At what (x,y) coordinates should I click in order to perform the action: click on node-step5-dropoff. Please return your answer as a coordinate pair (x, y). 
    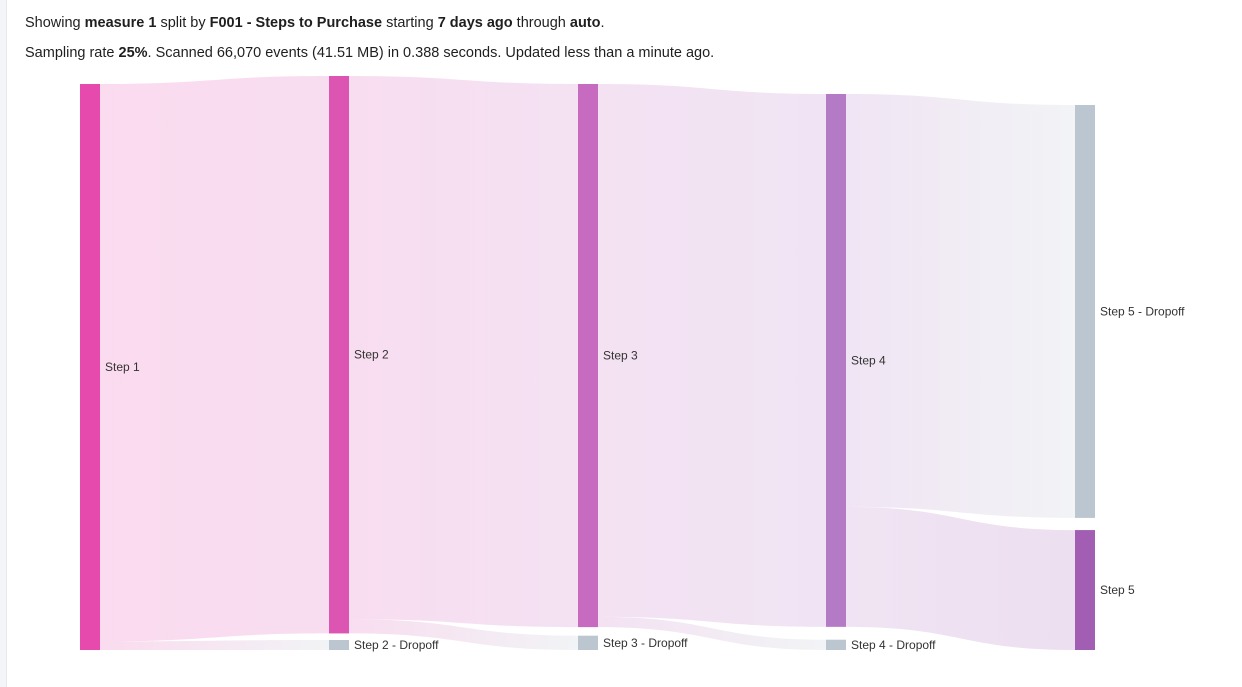
    Looking at the image, I should click on (1085, 311).